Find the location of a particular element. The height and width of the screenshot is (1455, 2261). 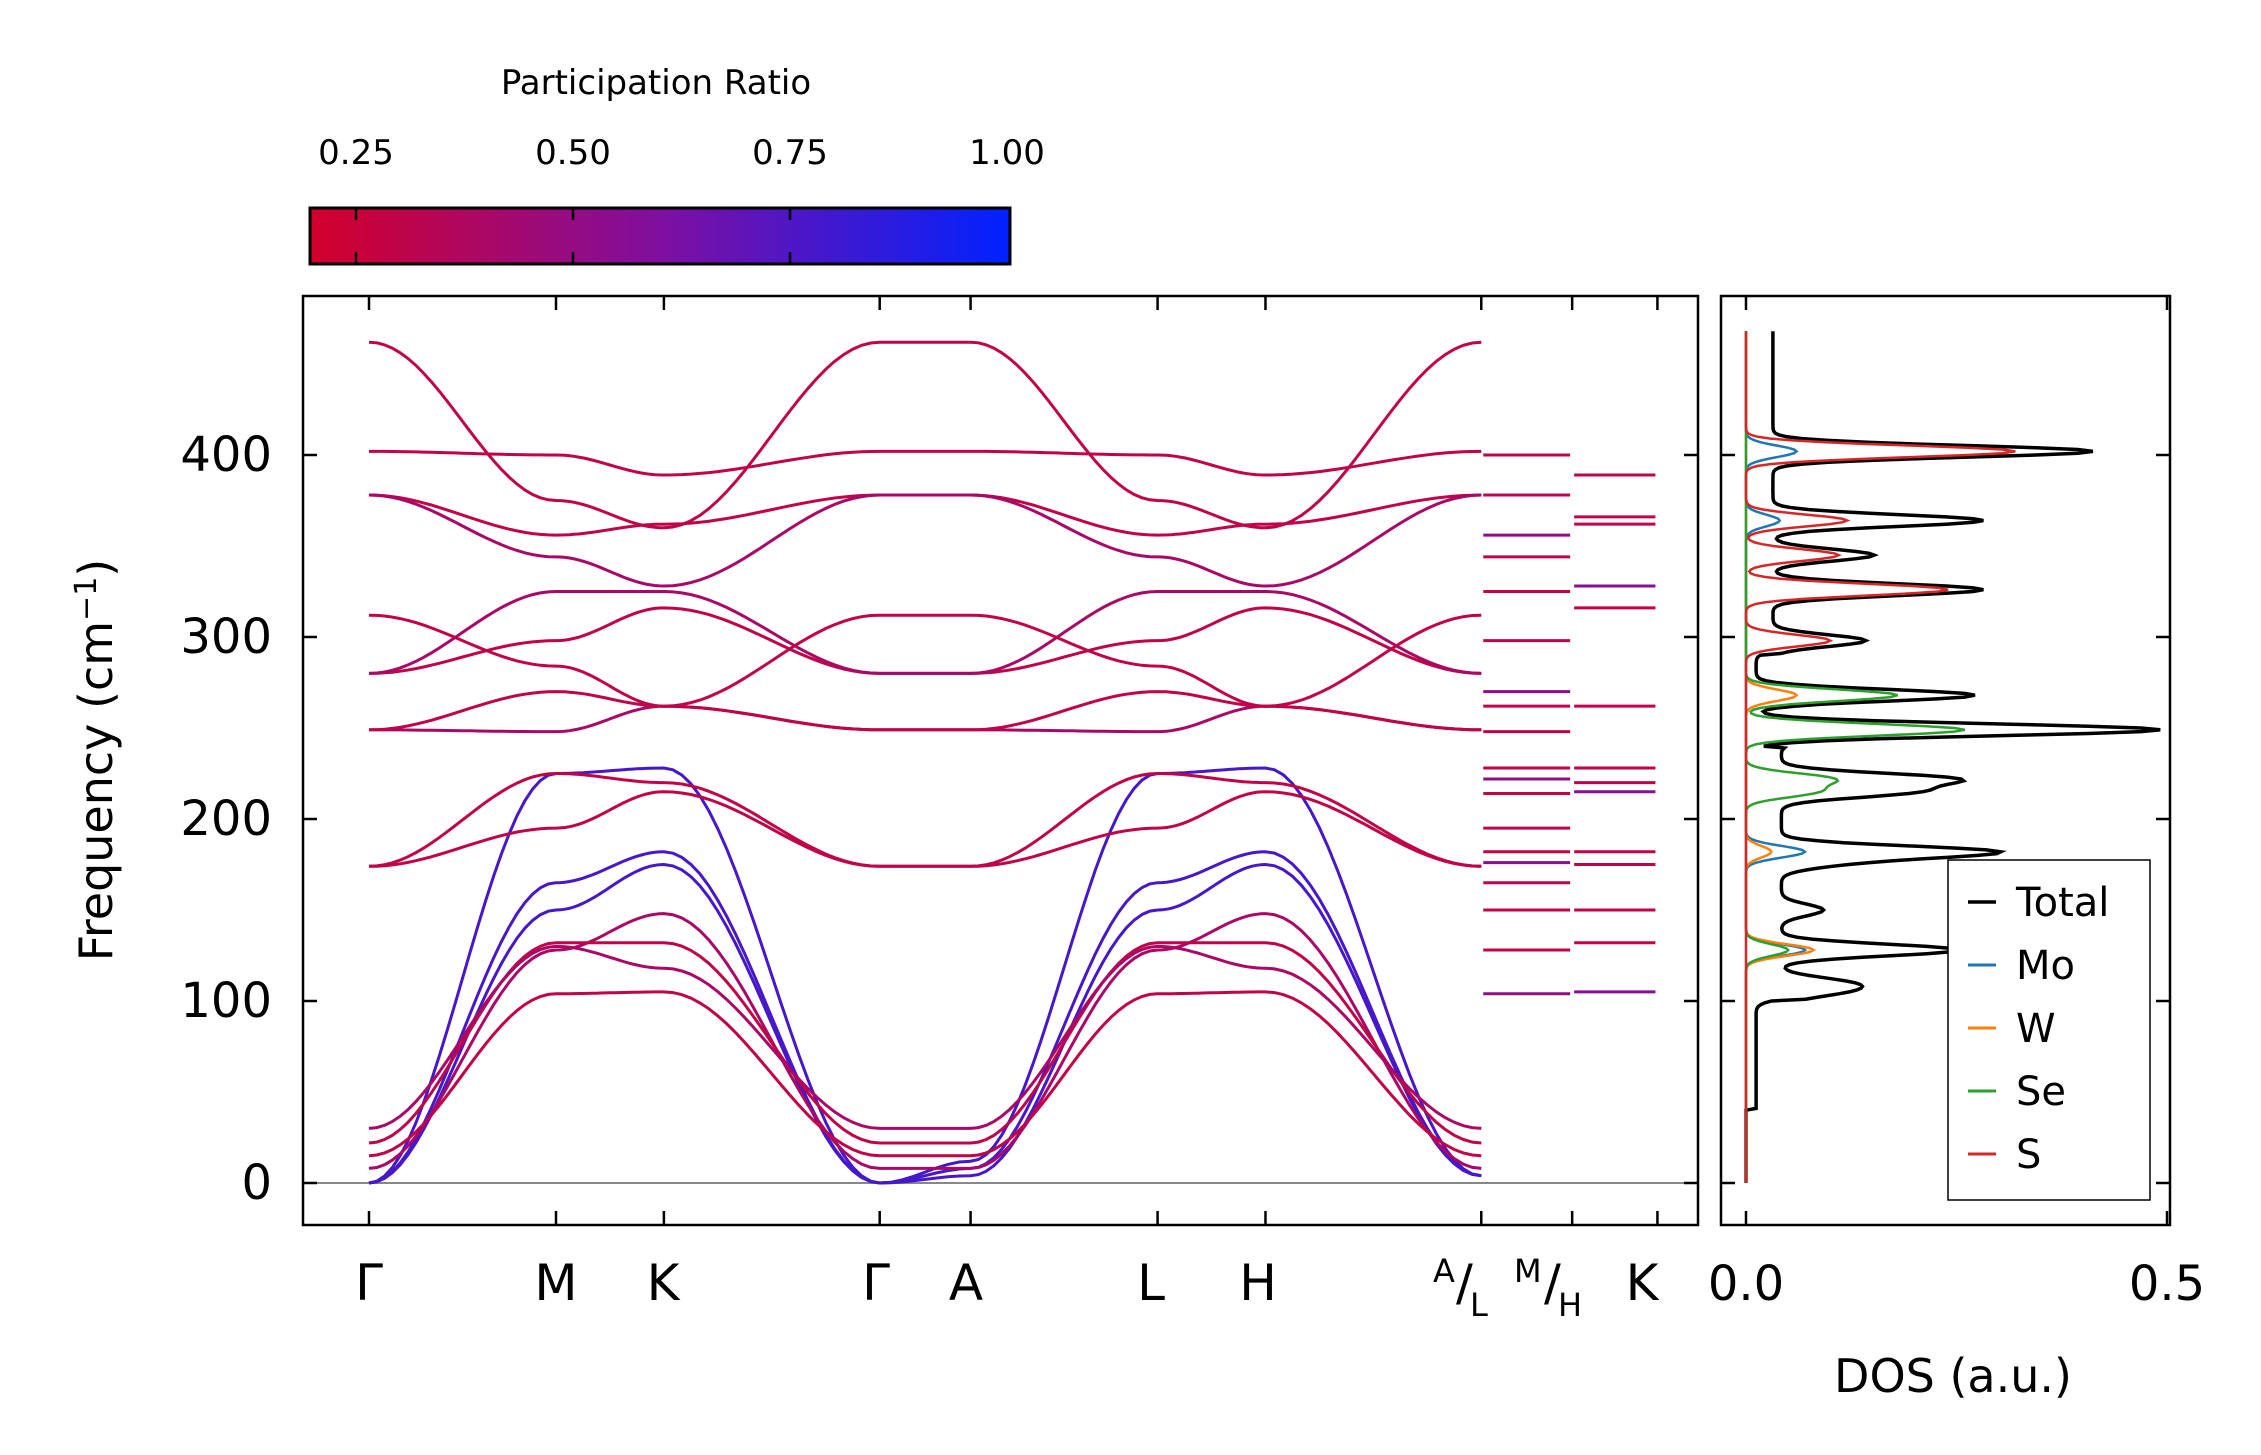

y-axis-label-main: Frequency (cm is located at coordinates (96, 791).